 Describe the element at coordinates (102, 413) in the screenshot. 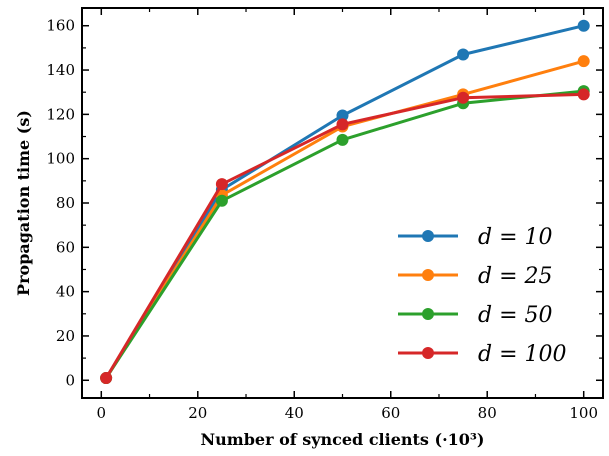

I see `x-tick-label: 0` at that location.